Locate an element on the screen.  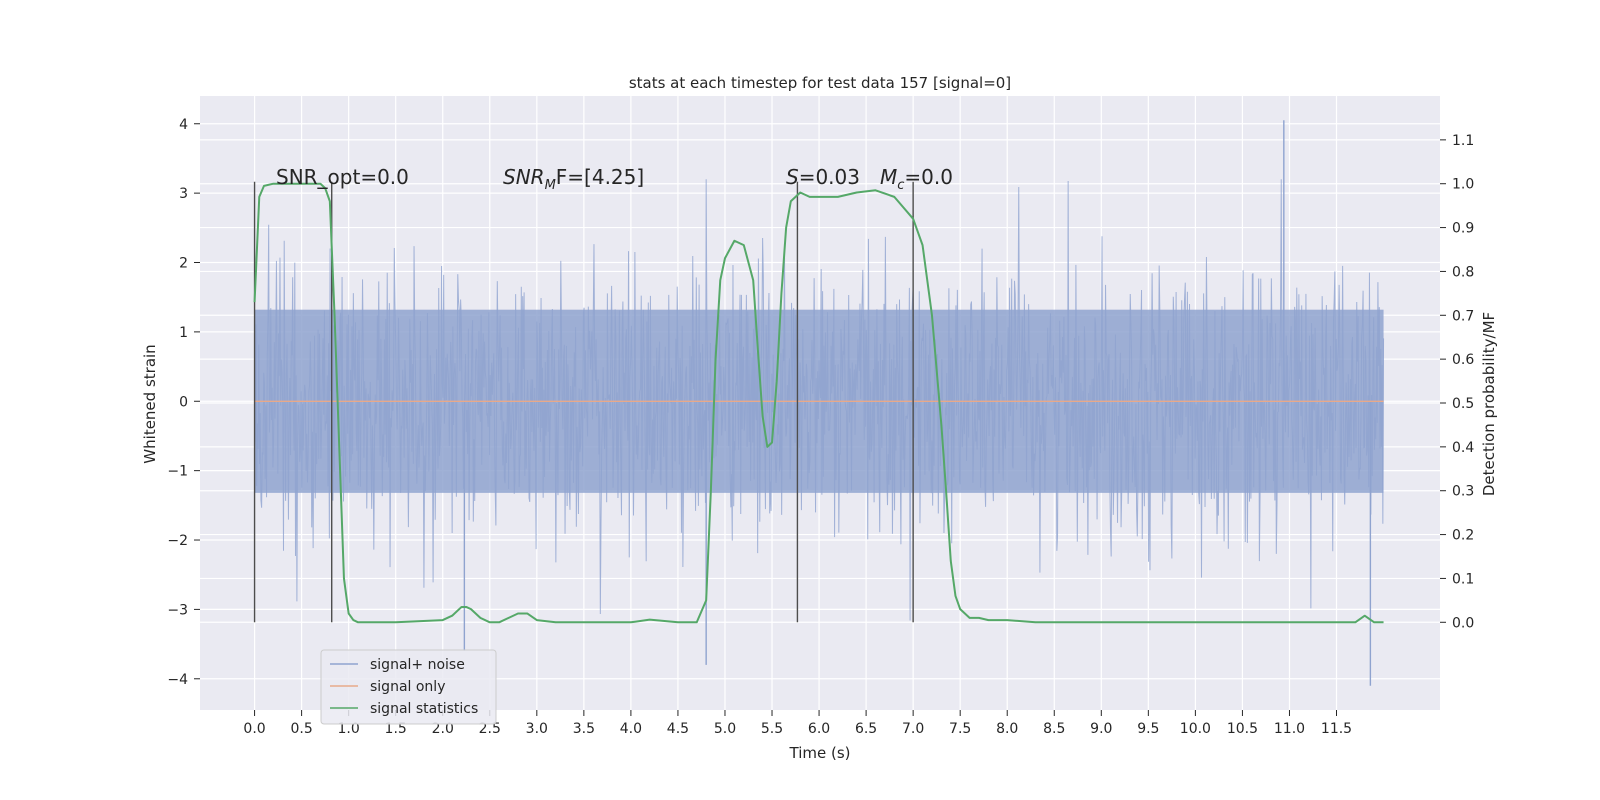
legend-label-signal-only: signal only is located at coordinates (407, 687).